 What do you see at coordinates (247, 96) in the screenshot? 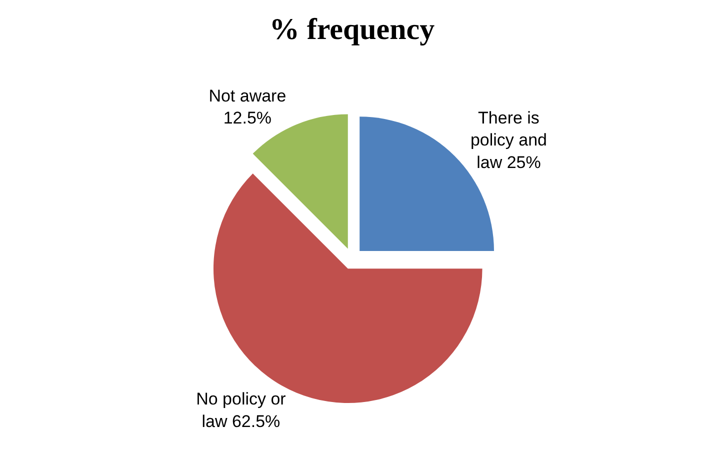
I see `slice-label: Not aware` at bounding box center [247, 96].